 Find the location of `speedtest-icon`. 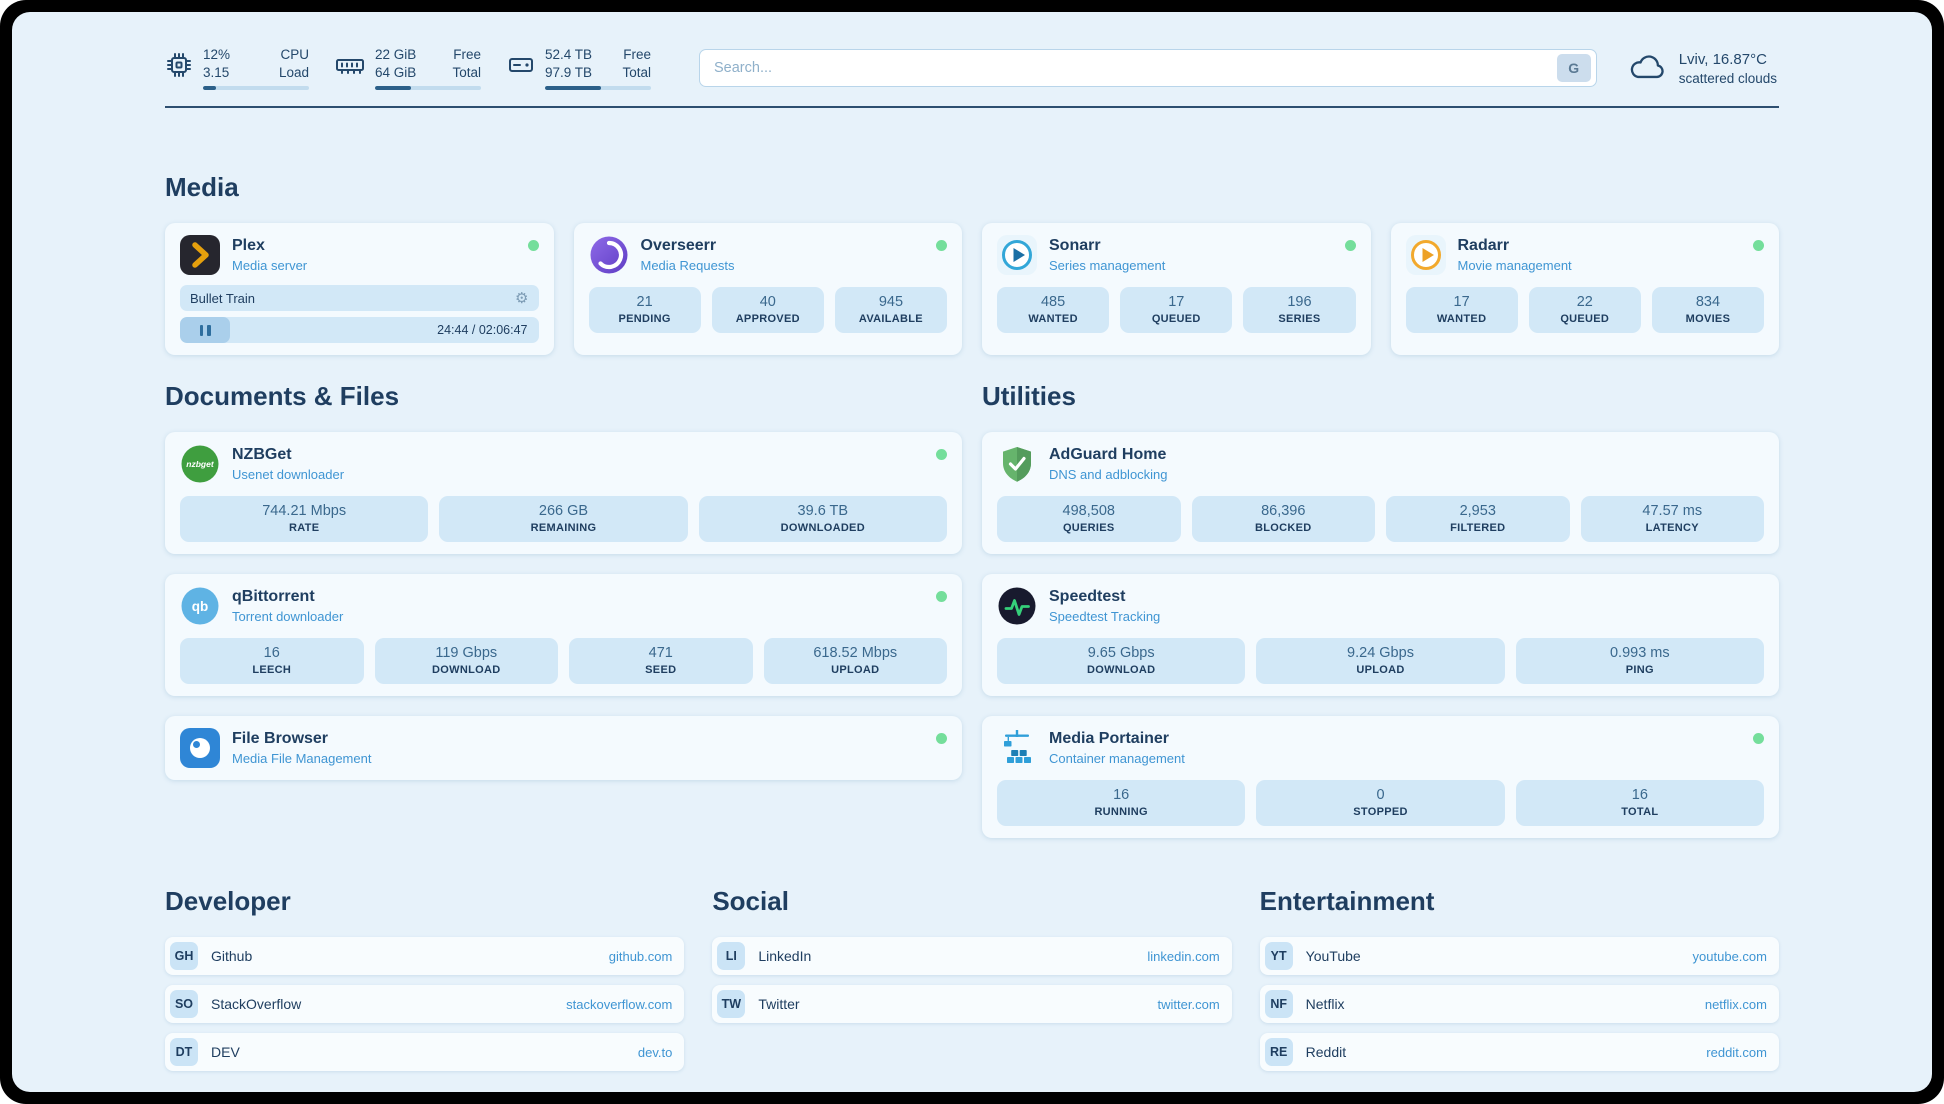

speedtest-icon is located at coordinates (1017, 606).